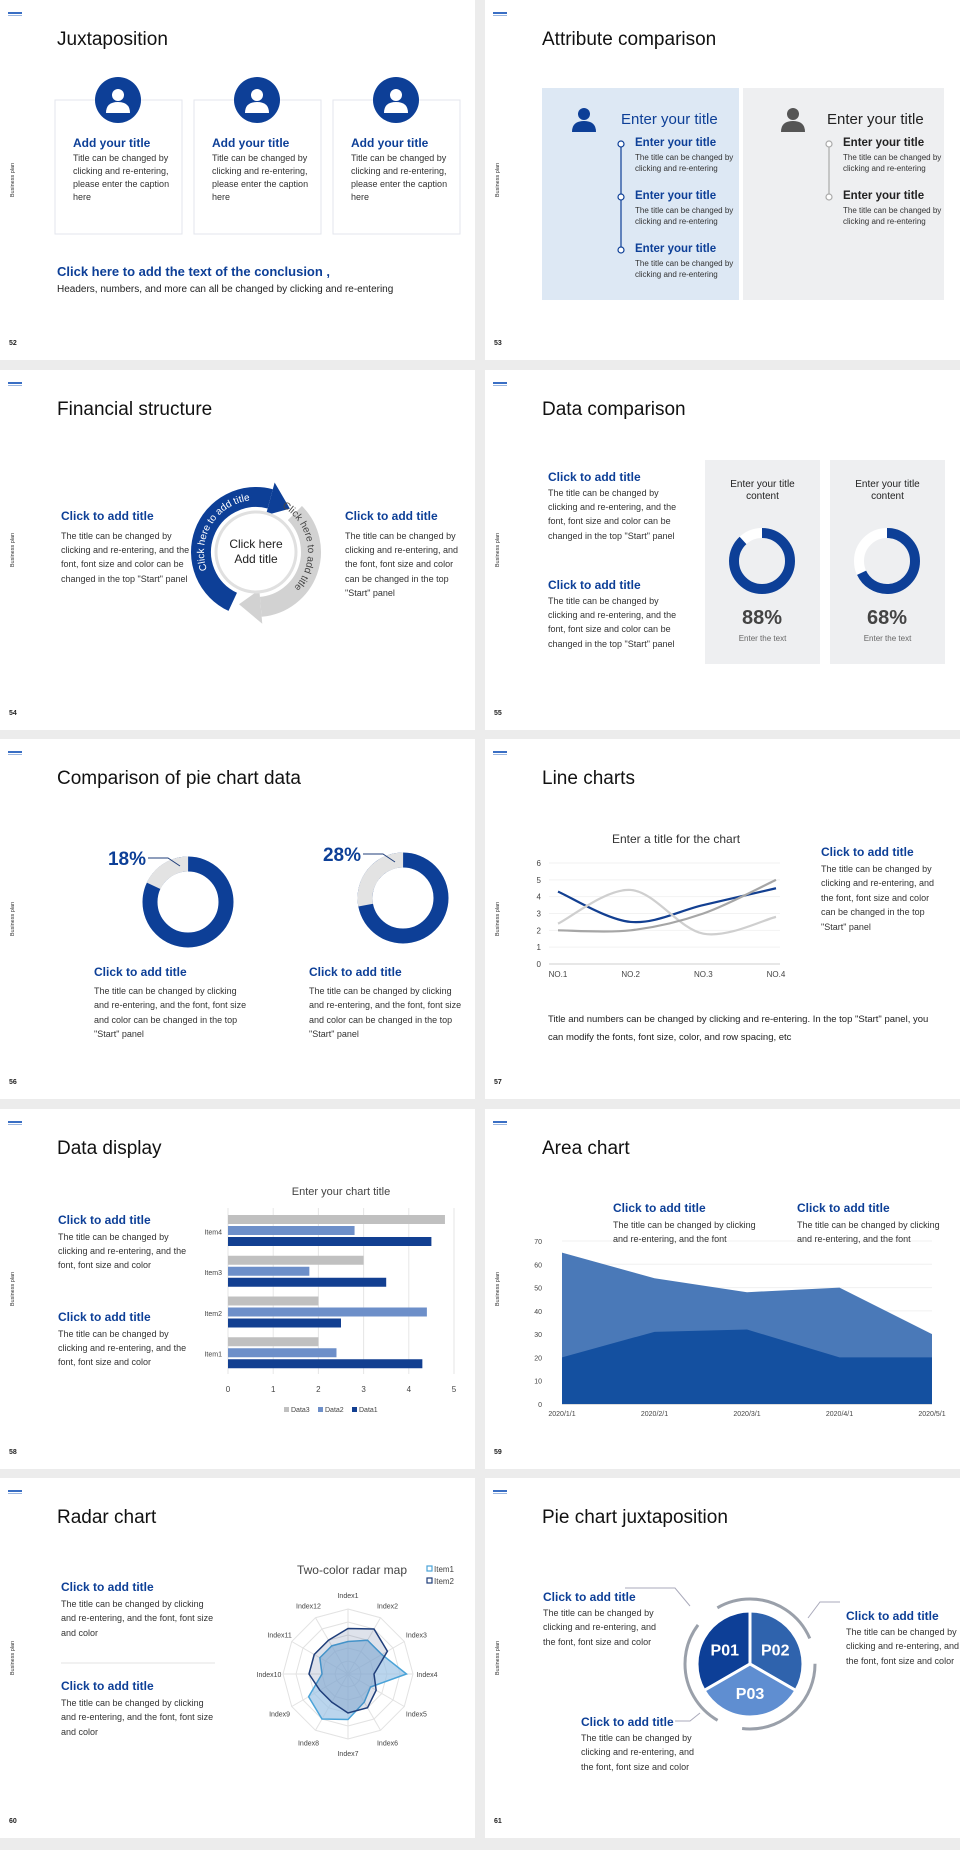  Describe the element at coordinates (334, 1410) in the screenshot. I see `legend-label: Data2` at that location.